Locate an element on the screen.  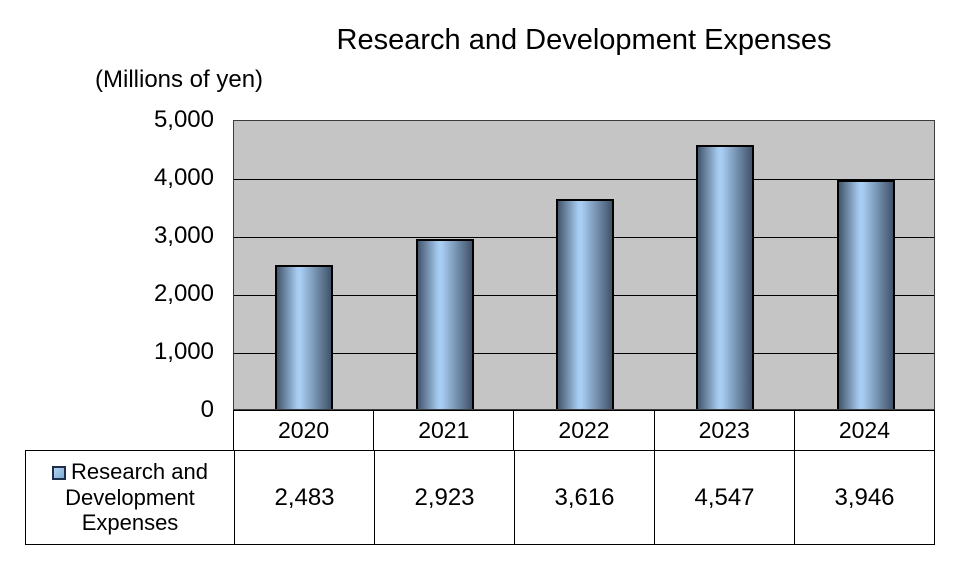
legend-label: Research and Development Expenses is located at coordinates (130, 498).